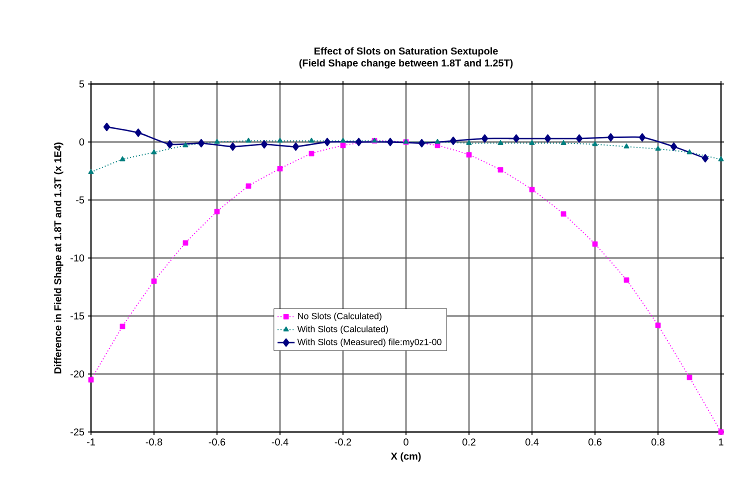 The width and height of the screenshot is (751, 490). I want to click on y-tick-label: -5, so click(80, 200).